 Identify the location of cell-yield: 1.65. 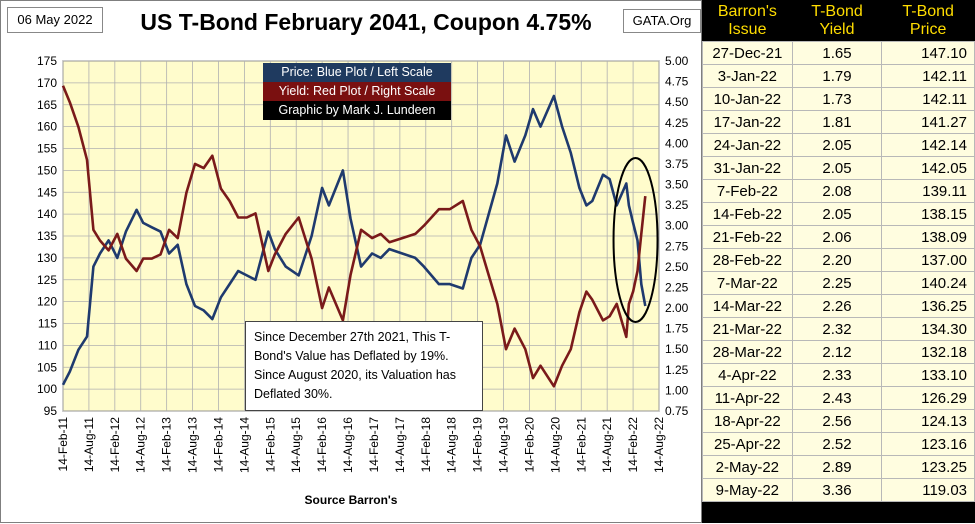
(837, 53).